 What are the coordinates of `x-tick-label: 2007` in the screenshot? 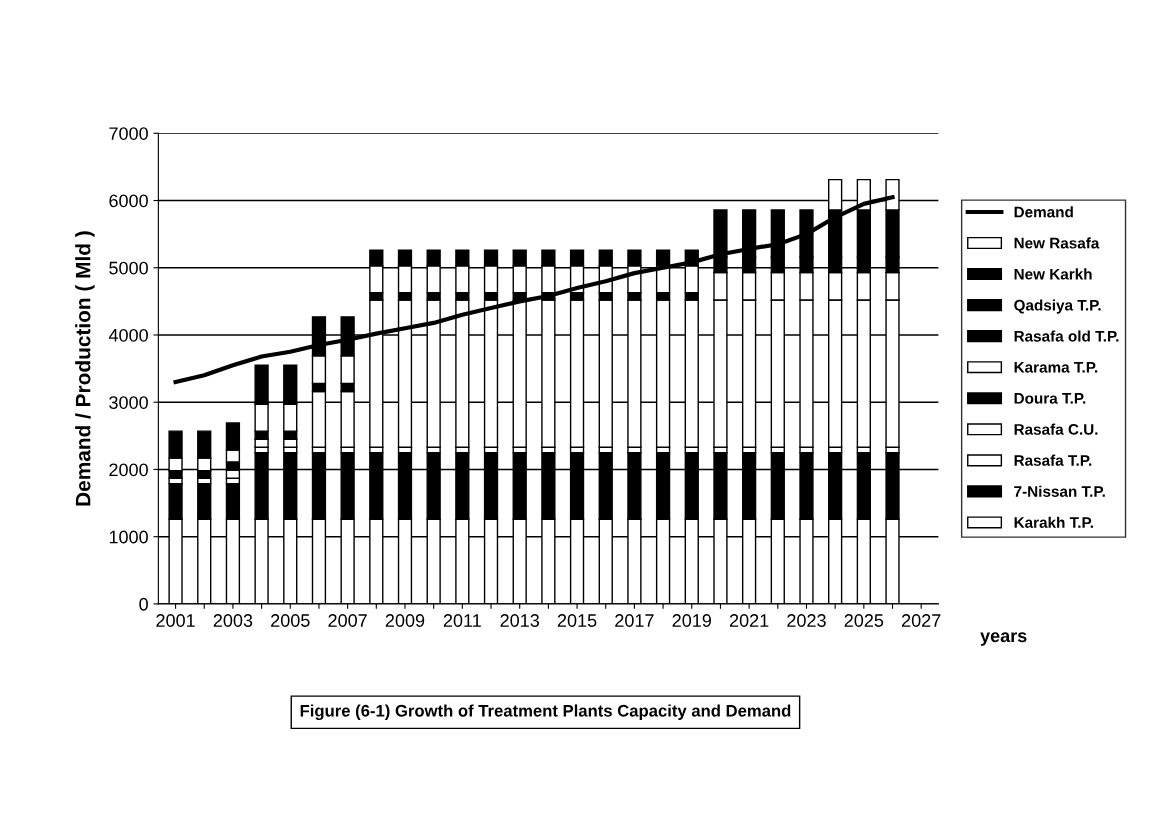 It's located at (347, 620).